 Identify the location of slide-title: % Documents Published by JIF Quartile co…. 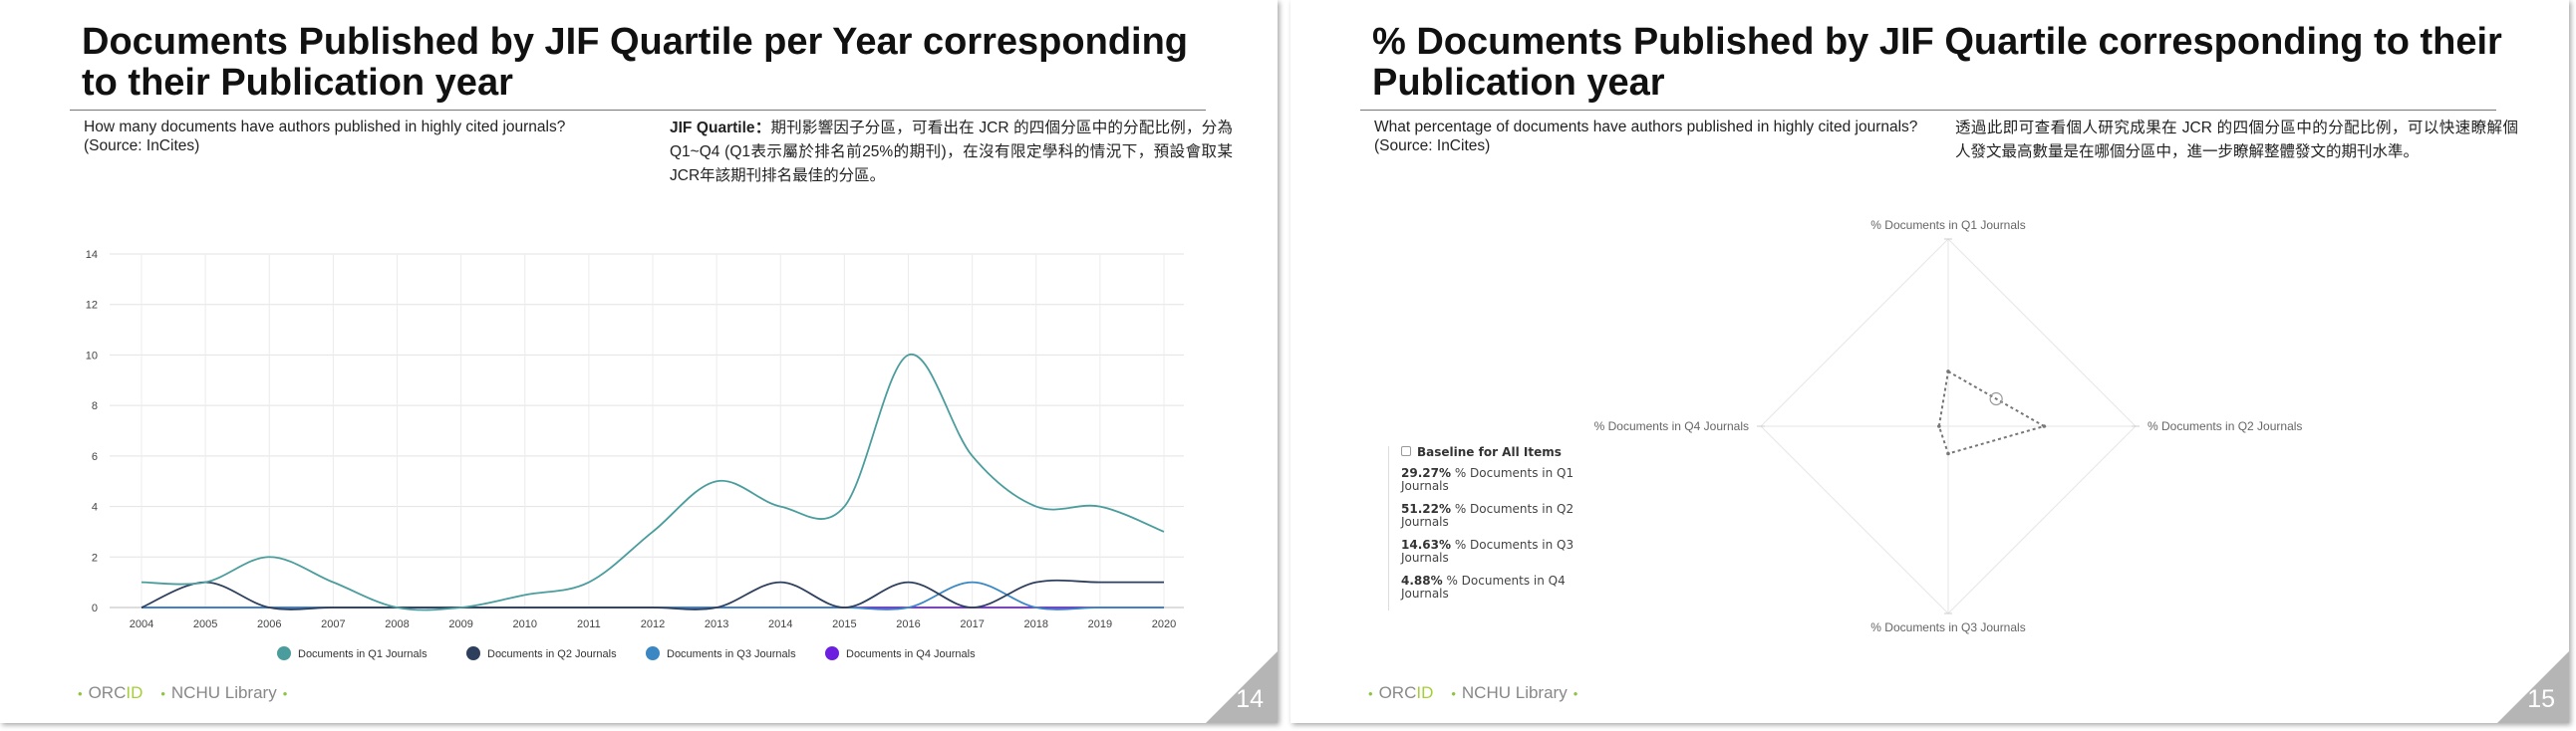
(1937, 62).